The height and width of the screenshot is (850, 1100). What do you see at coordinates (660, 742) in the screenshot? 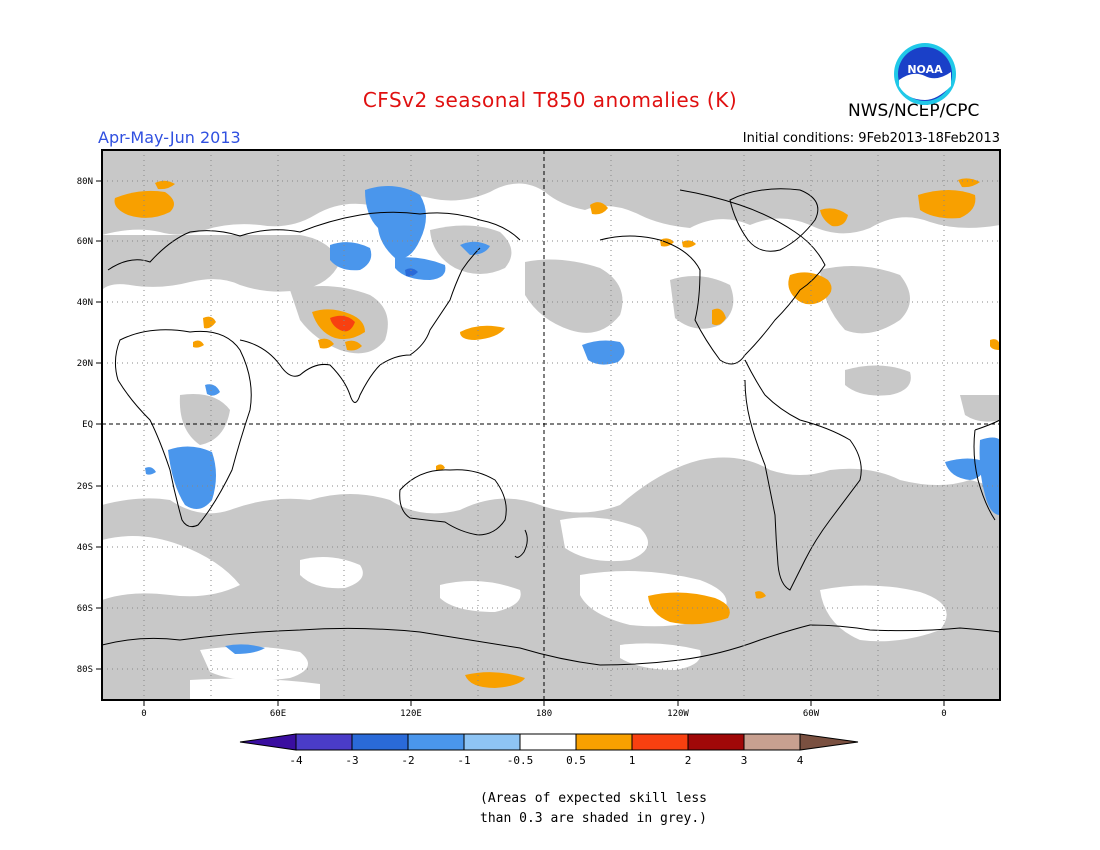
I see `colorbar-swatch-plus1` at bounding box center [660, 742].